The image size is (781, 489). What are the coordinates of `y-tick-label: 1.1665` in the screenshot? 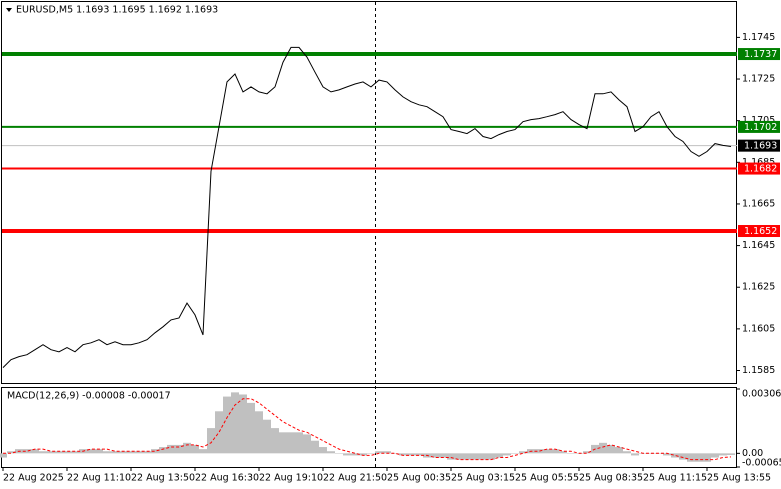 It's located at (758, 203).